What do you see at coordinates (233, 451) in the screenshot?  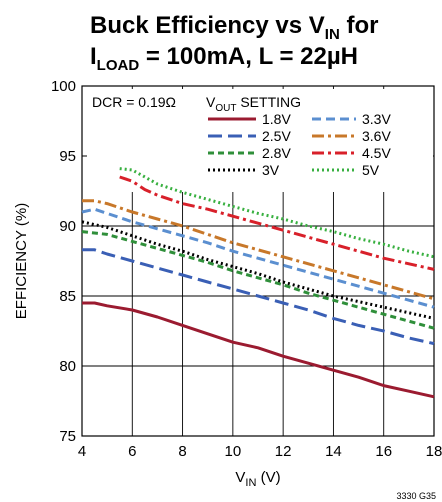 I see `x-tick-label: 10` at bounding box center [233, 451].